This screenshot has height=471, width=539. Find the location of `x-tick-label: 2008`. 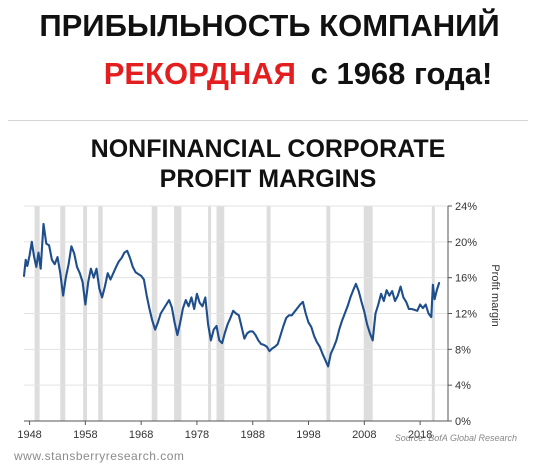

x-tick-label: 2008 is located at coordinates (364, 435).